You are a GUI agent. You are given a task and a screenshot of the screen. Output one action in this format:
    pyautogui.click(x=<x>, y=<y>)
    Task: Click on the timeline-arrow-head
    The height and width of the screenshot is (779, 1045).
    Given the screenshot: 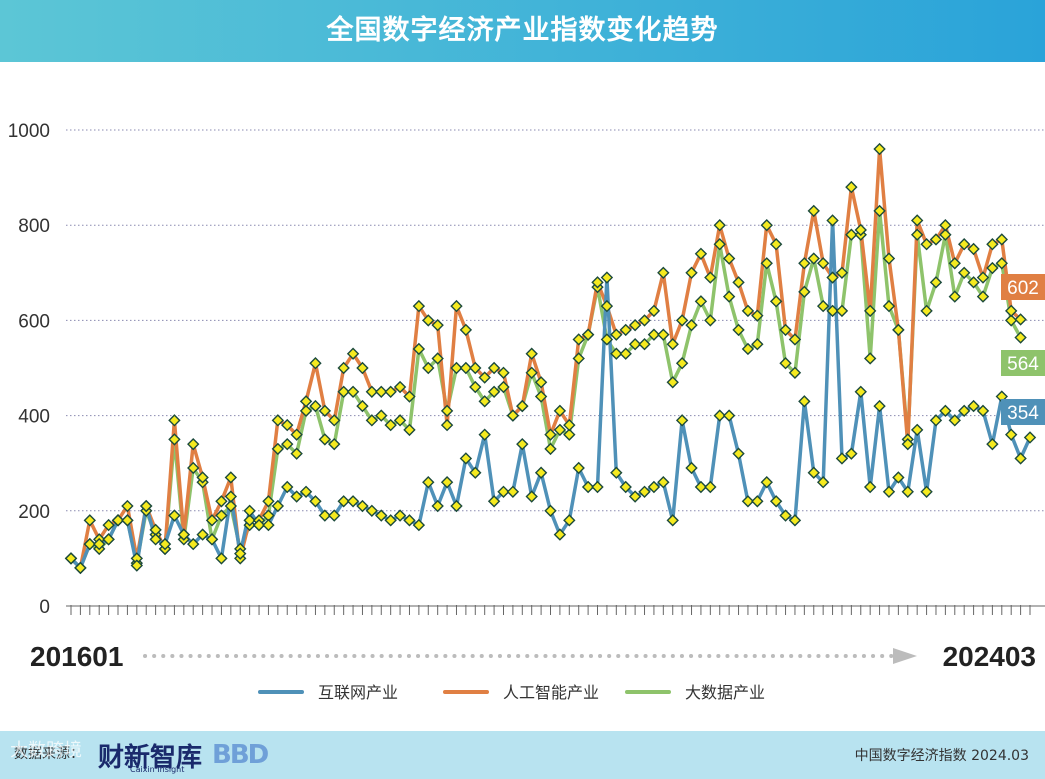 What is the action you would take?
    pyautogui.click(x=905, y=656)
    